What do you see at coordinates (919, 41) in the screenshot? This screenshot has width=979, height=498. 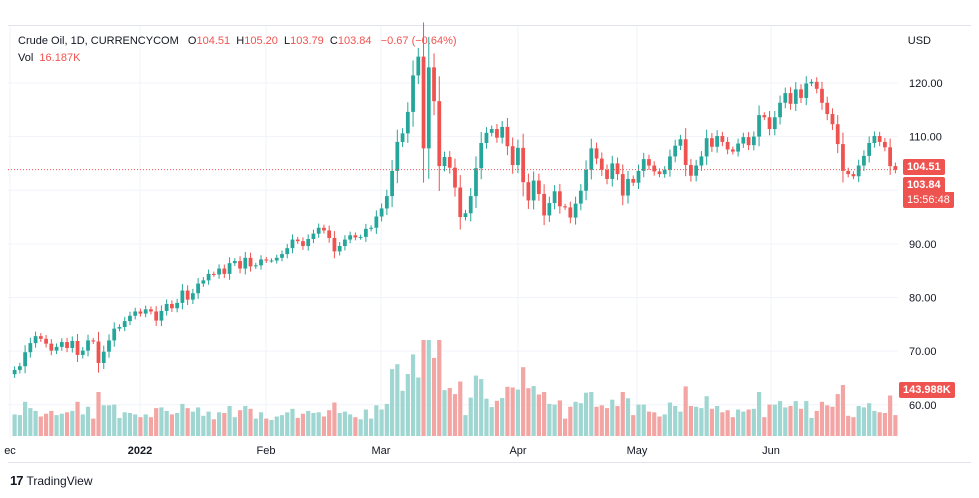 I see `currency-label: USD` at bounding box center [919, 41].